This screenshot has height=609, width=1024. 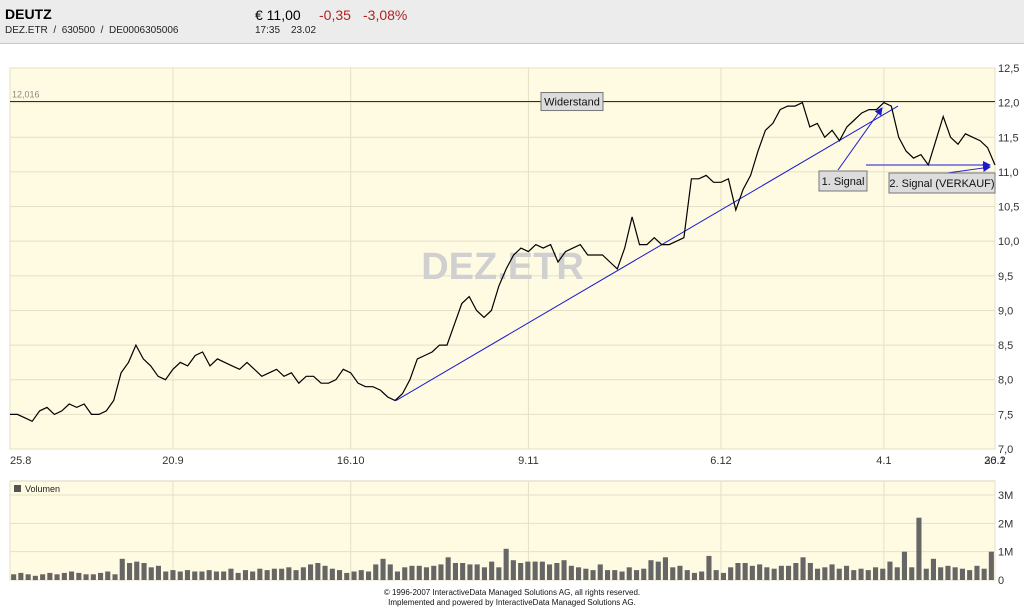 What do you see at coordinates (1001, 580) in the screenshot?
I see `volume-y-tick-label: 0` at bounding box center [1001, 580].